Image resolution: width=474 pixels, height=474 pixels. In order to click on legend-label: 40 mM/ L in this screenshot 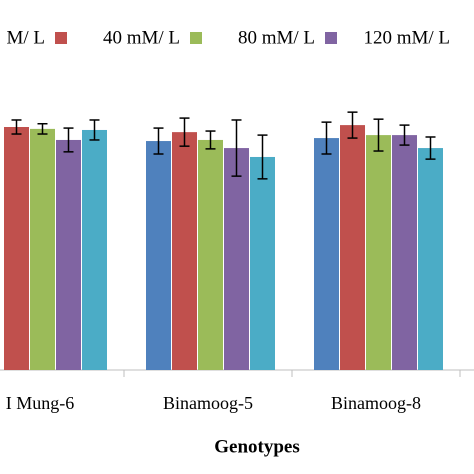, I will do `click(141, 37)`.